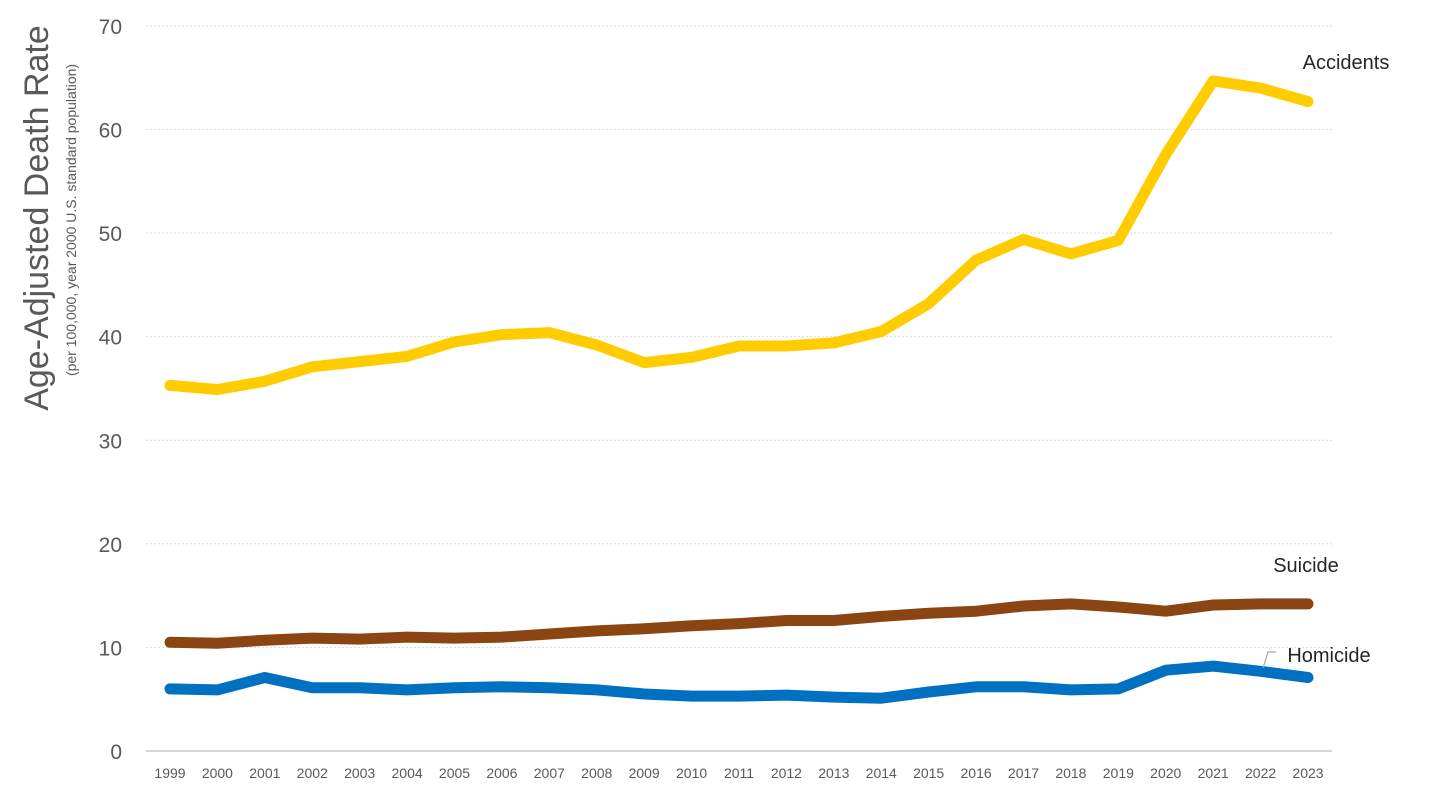 Image resolution: width=1456 pixels, height=797 pixels. Describe the element at coordinates (110, 338) in the screenshot. I see `y-tick-label: 40` at that location.